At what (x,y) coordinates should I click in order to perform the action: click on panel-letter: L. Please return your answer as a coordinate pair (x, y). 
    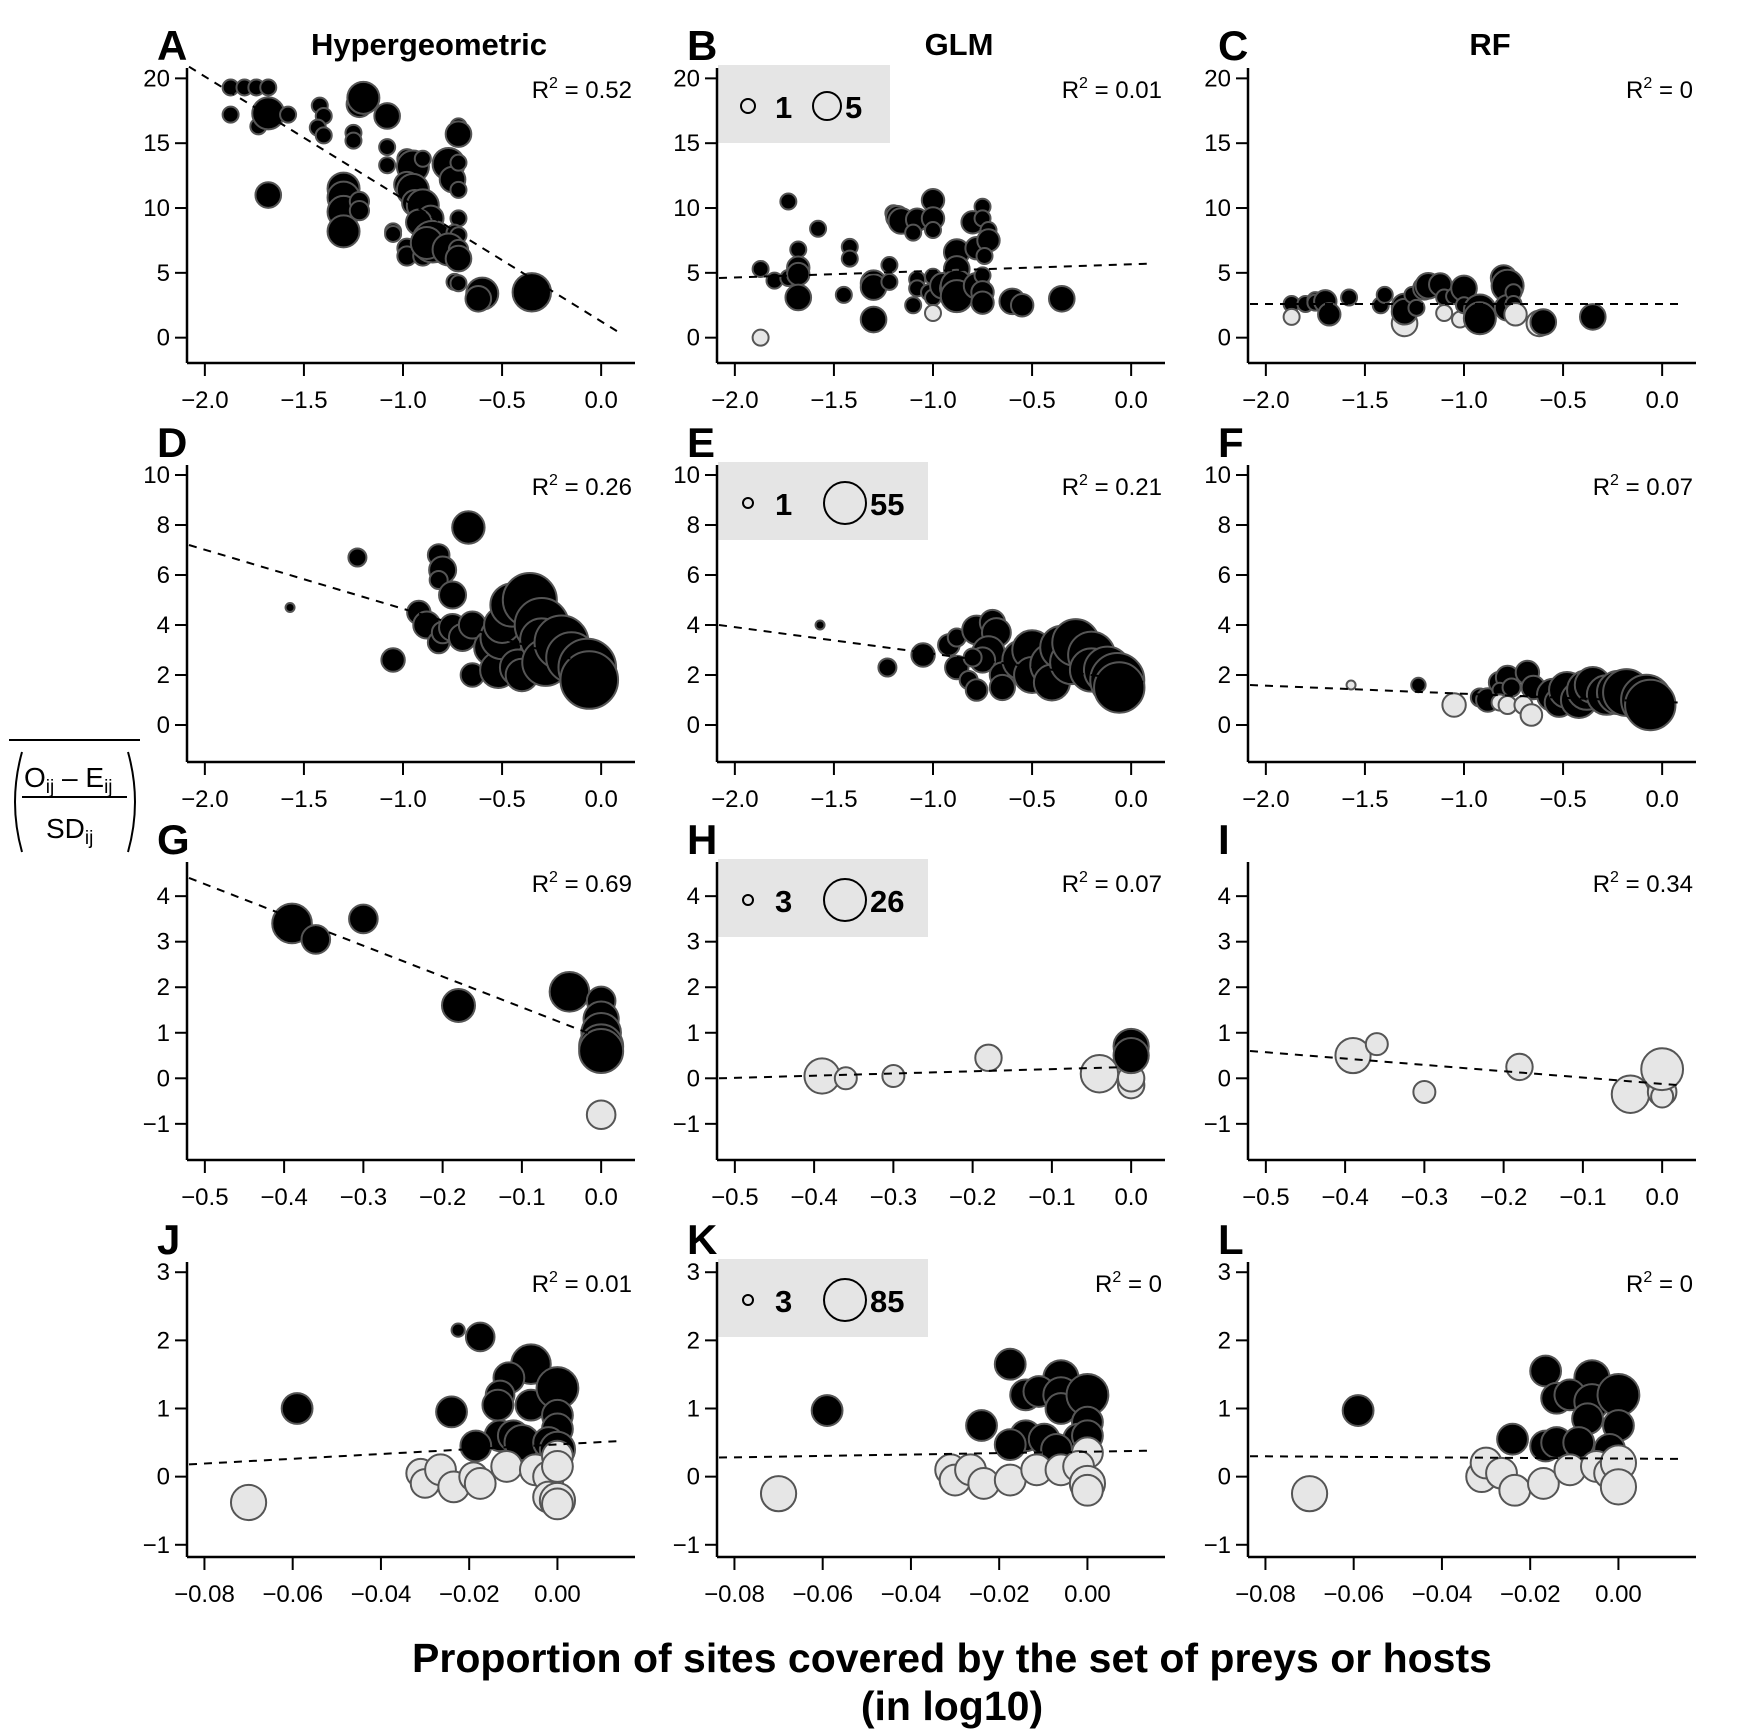
    Looking at the image, I should click on (1231, 1239).